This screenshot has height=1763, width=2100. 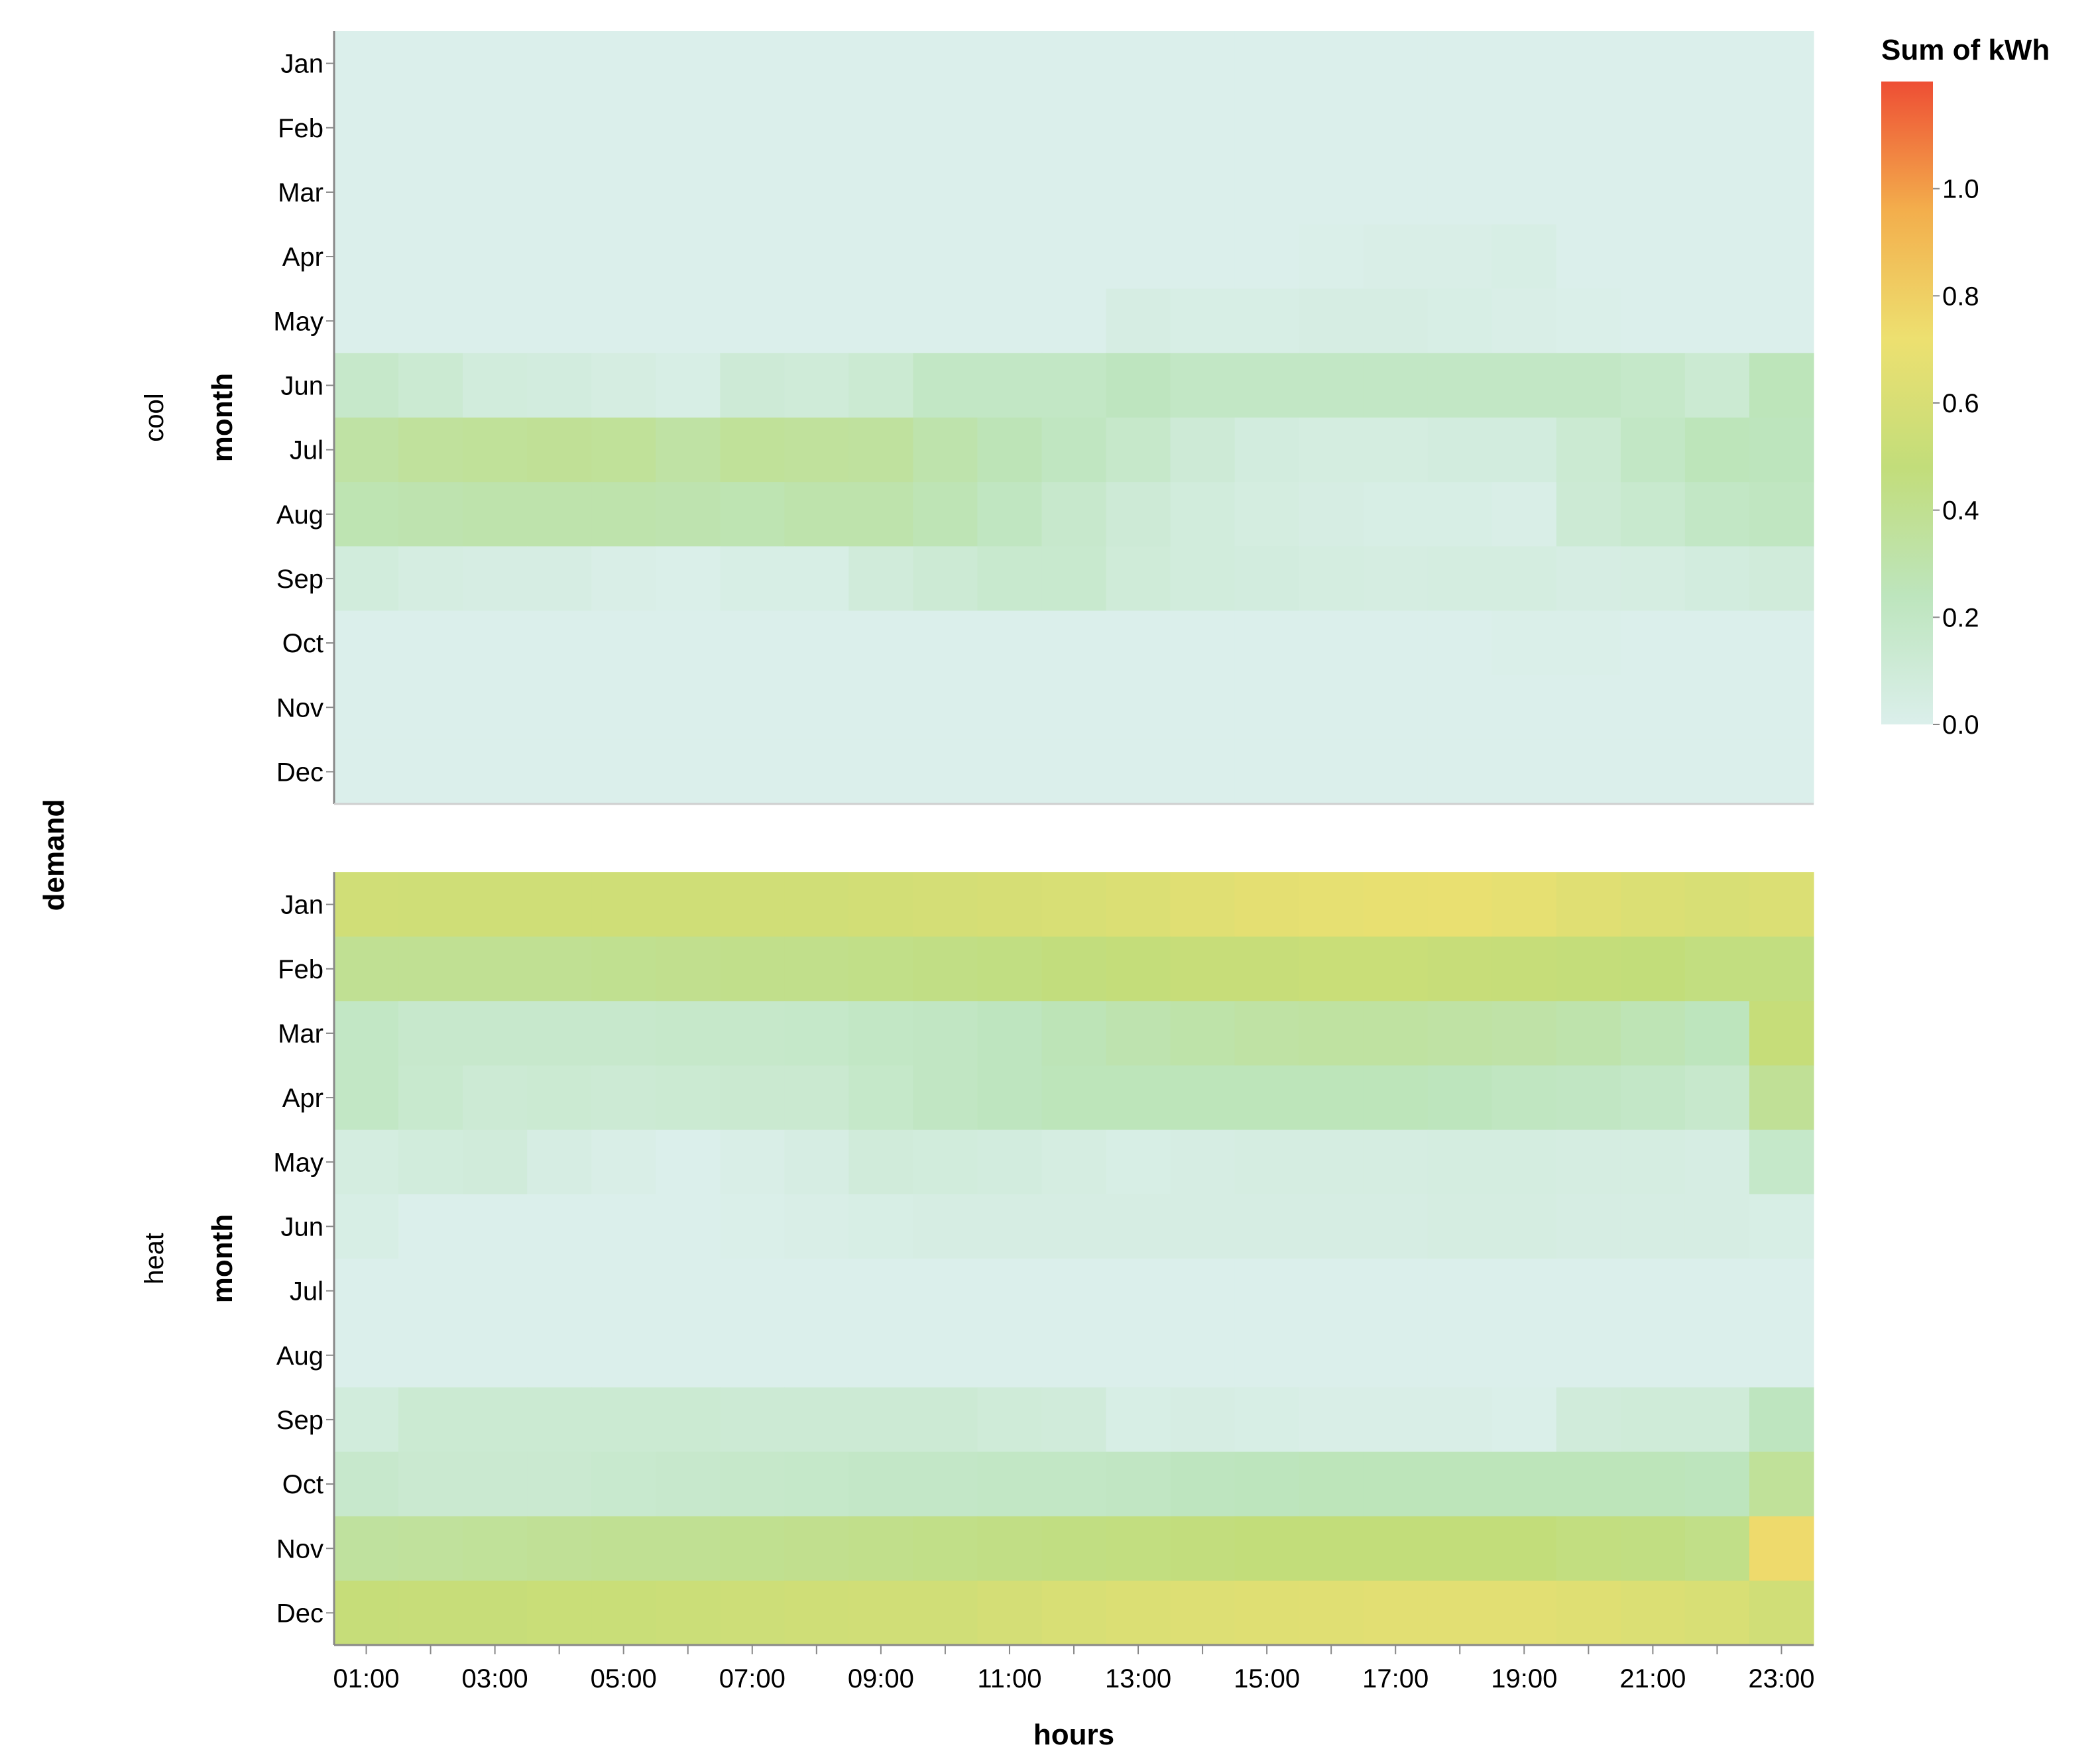 What do you see at coordinates (299, 1356) in the screenshot?
I see `y-tick-label: Aug` at bounding box center [299, 1356].